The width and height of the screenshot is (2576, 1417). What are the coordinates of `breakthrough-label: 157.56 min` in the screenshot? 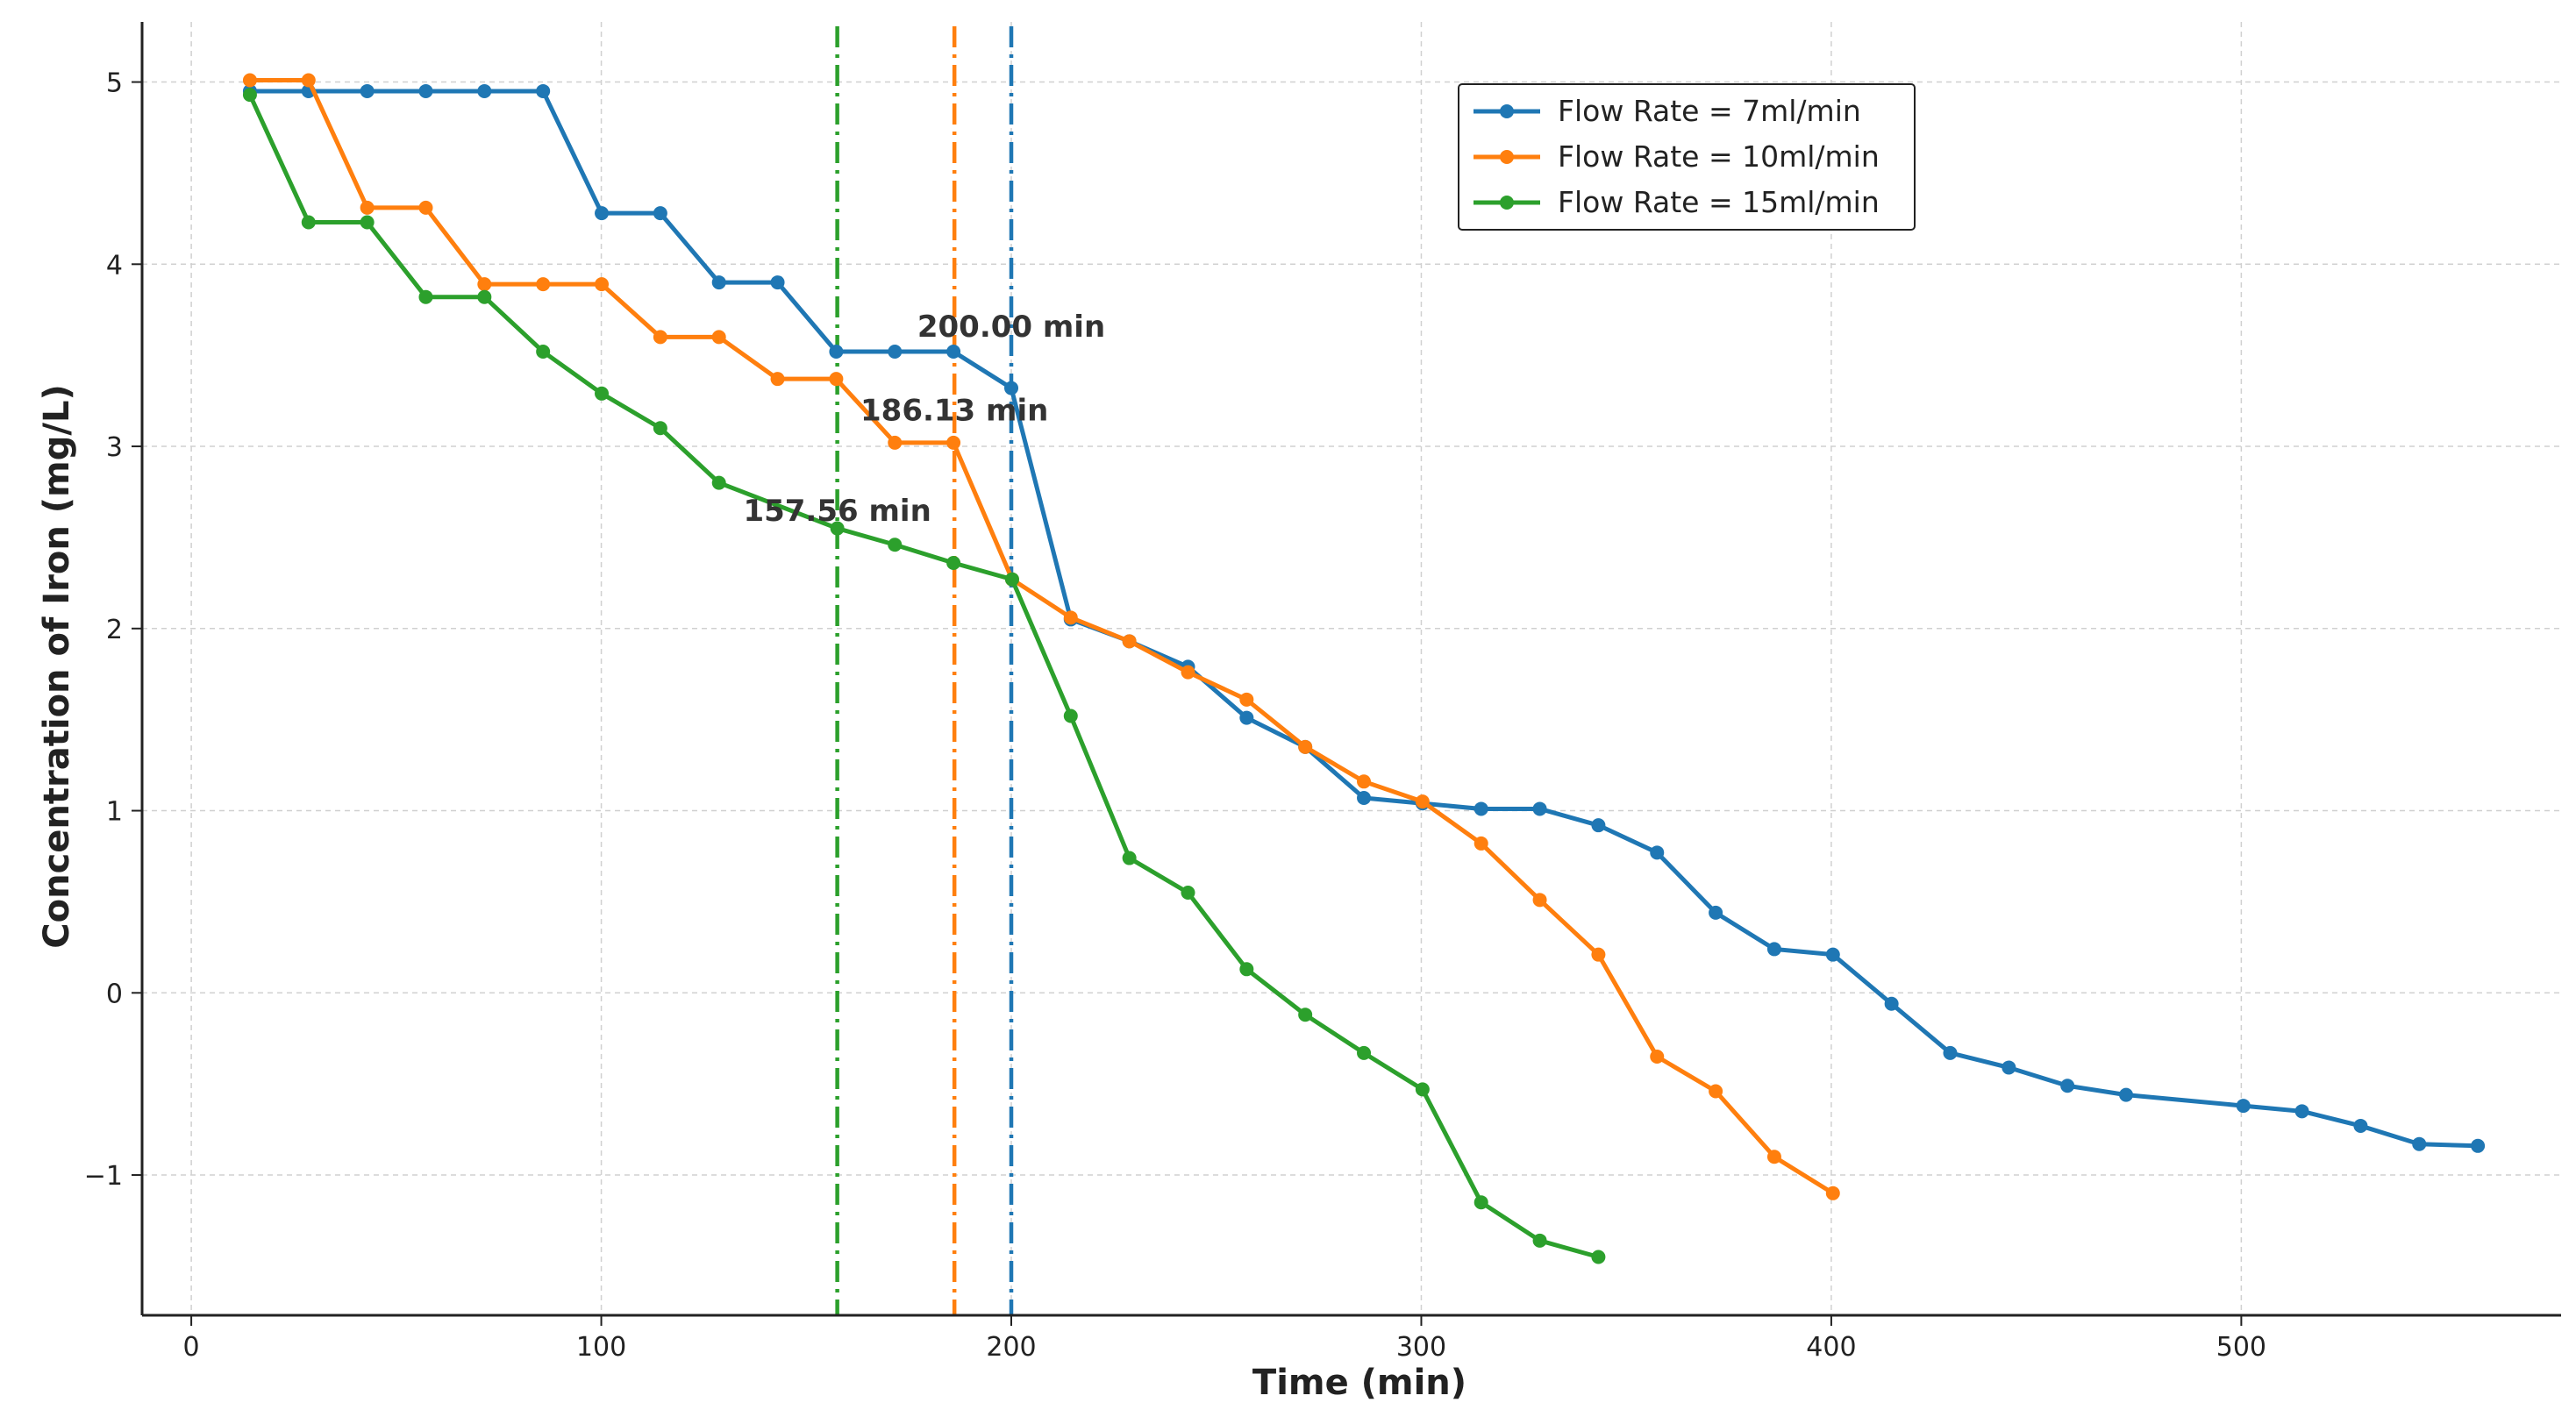 It's located at (837, 511).